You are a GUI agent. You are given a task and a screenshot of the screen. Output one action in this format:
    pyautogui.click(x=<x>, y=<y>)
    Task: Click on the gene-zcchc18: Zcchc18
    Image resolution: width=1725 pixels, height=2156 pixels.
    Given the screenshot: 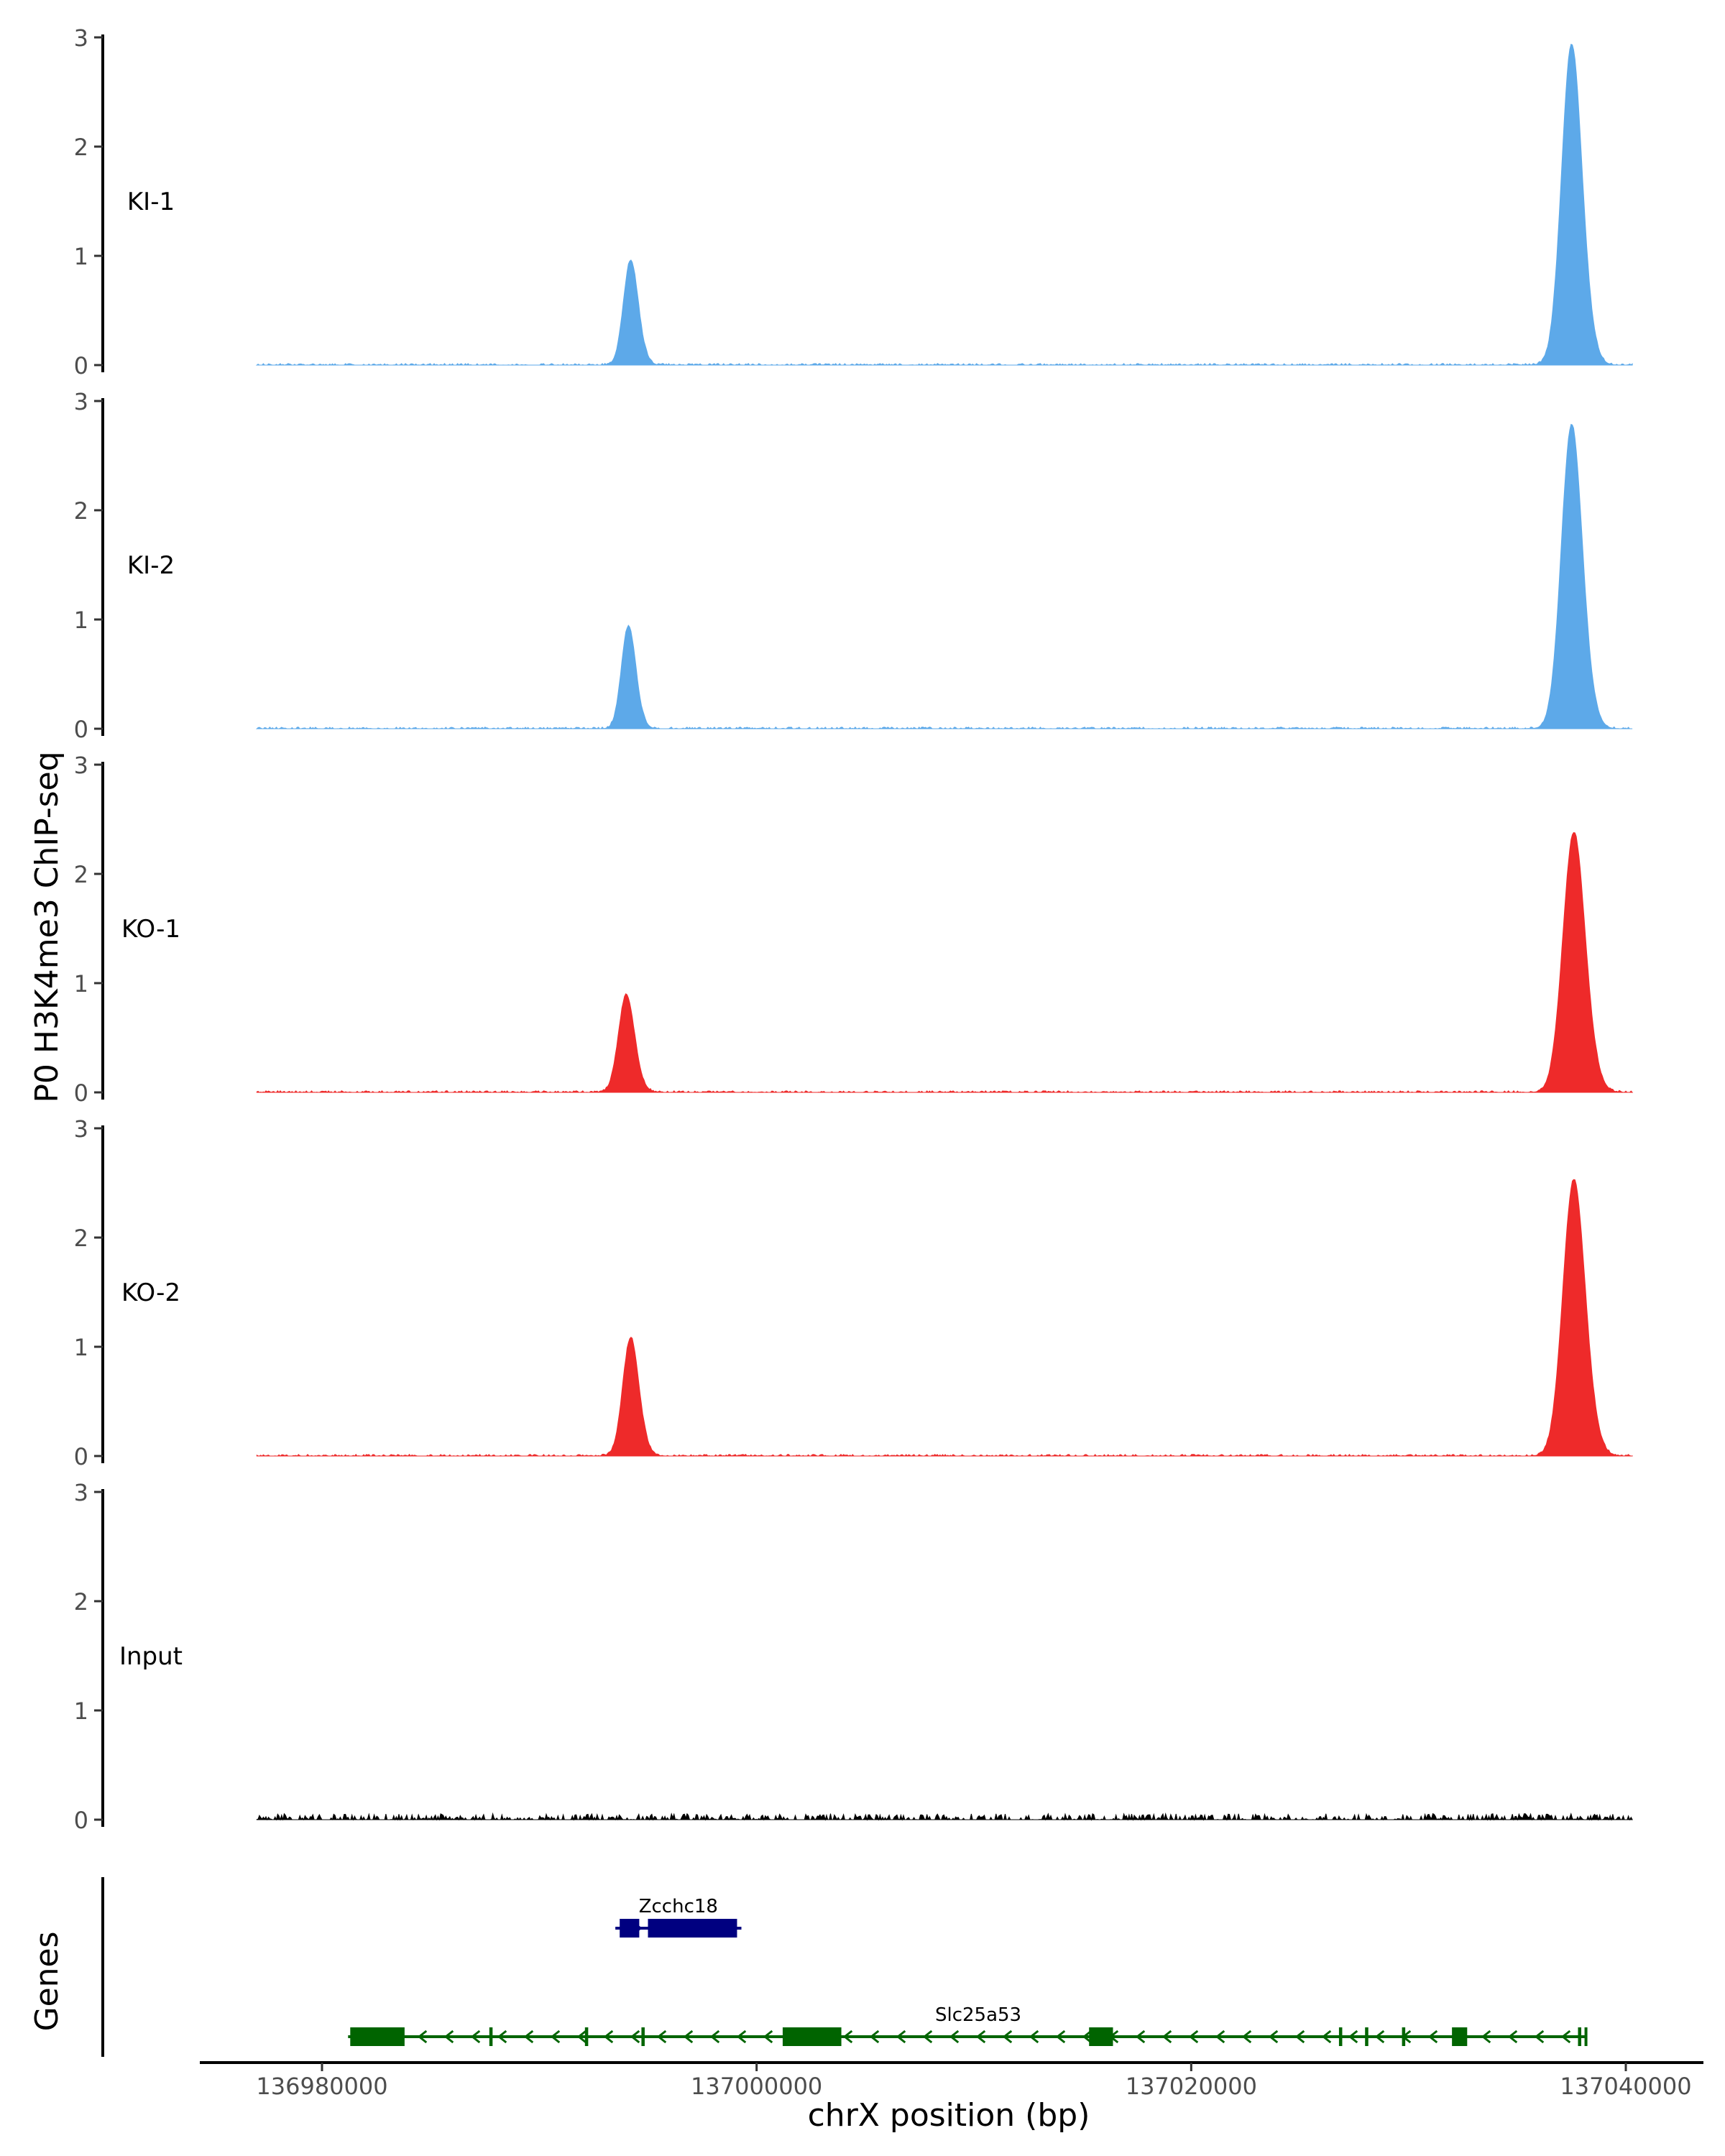 What is the action you would take?
    pyautogui.click(x=678, y=1917)
    